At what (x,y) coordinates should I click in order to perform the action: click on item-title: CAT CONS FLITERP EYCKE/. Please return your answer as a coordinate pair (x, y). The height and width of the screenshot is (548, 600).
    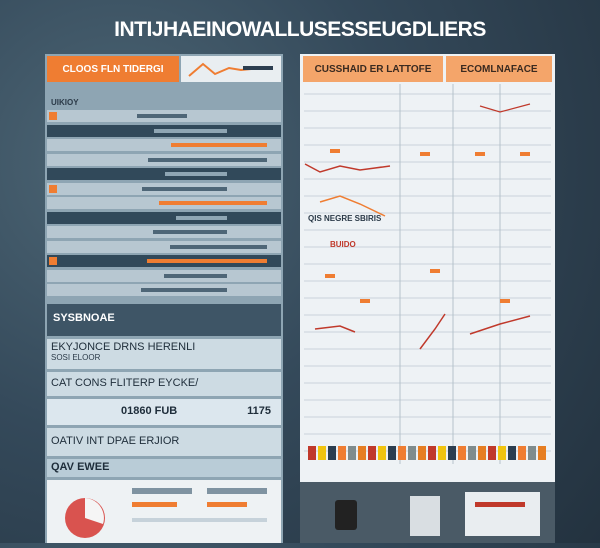
    Looking at the image, I should click on (125, 383).